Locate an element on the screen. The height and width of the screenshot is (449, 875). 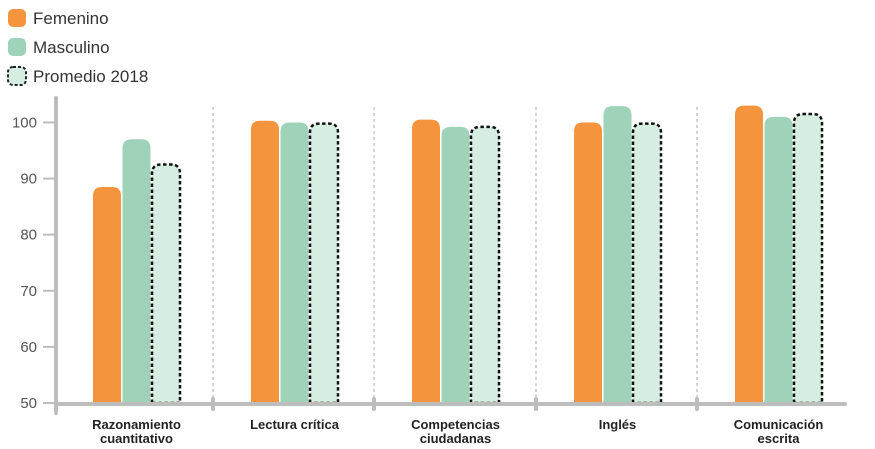
bar-ingles-masculino is located at coordinates (617, 254).